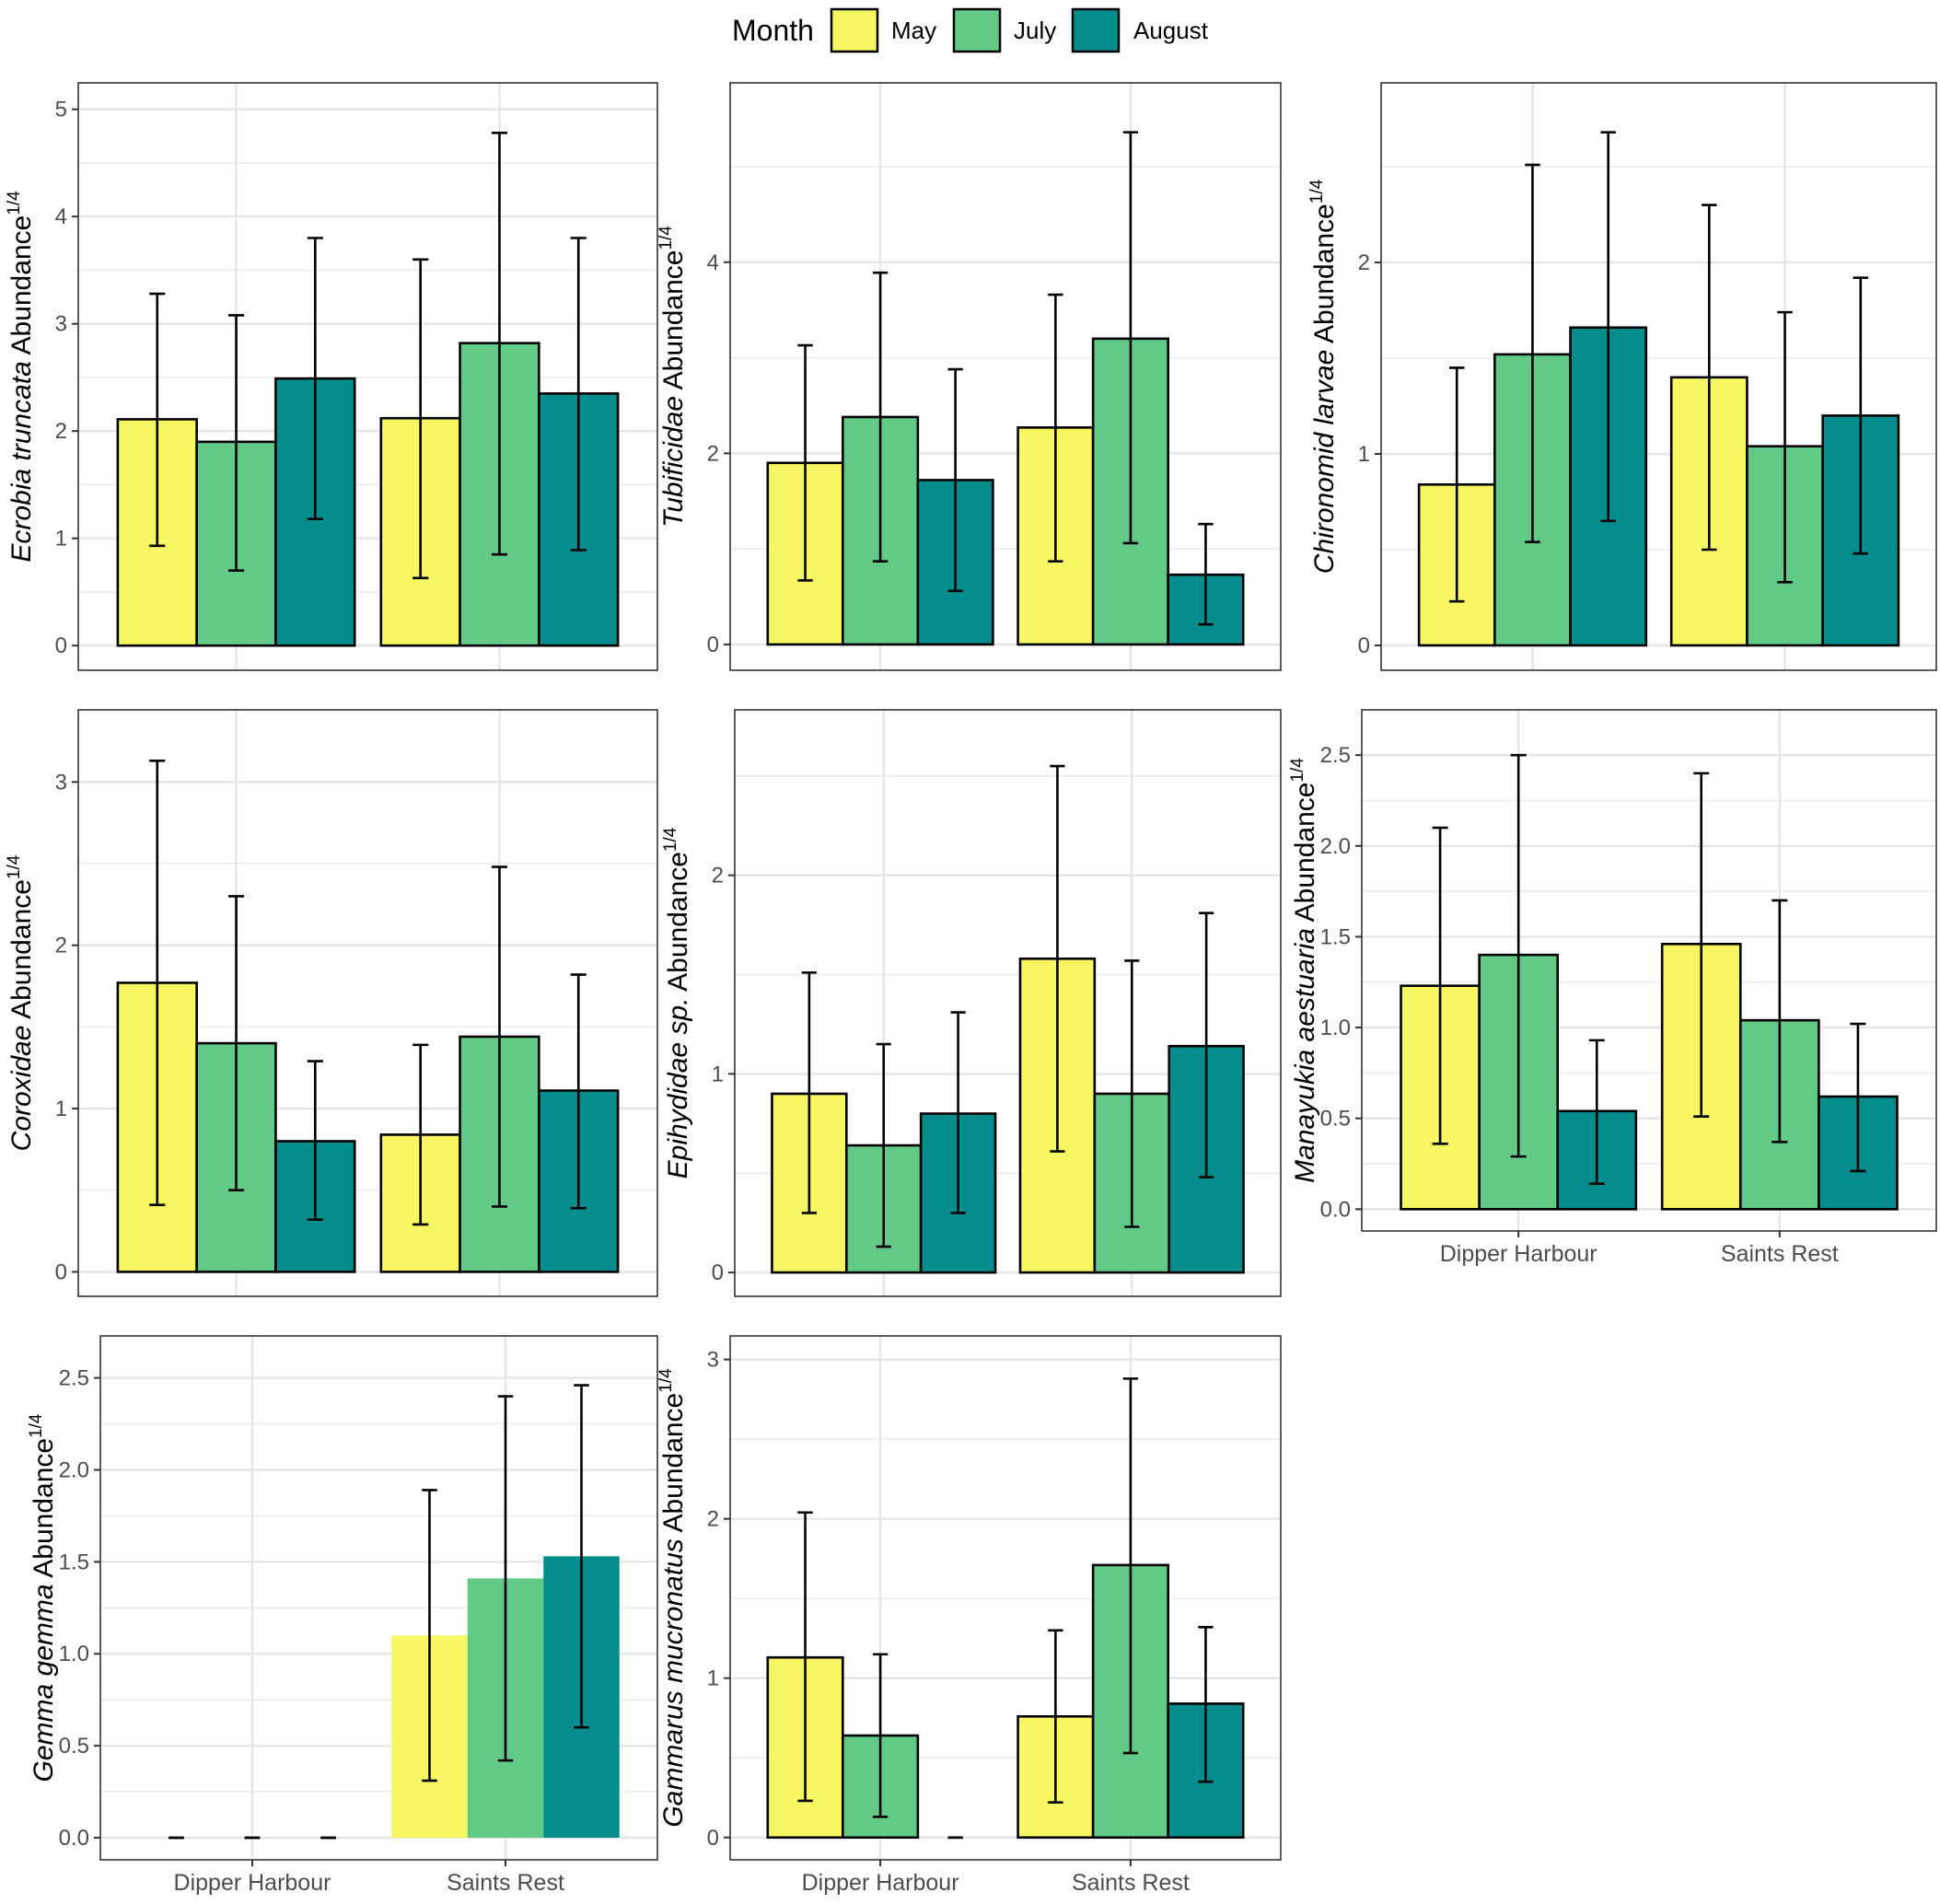 The height and width of the screenshot is (1904, 1940). I want to click on panel-5: 0 1 2 Epihydidae sp. Abundance1/4, so click(971, 1003).